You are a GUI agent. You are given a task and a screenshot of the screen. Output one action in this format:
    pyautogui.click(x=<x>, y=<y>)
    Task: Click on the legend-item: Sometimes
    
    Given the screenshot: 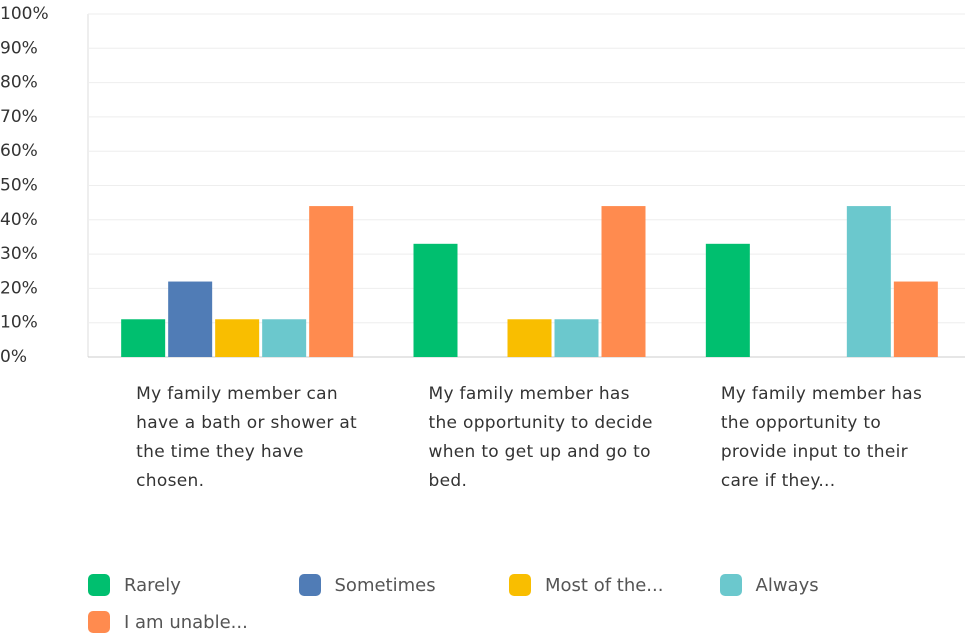 What is the action you would take?
    pyautogui.click(x=367, y=585)
    